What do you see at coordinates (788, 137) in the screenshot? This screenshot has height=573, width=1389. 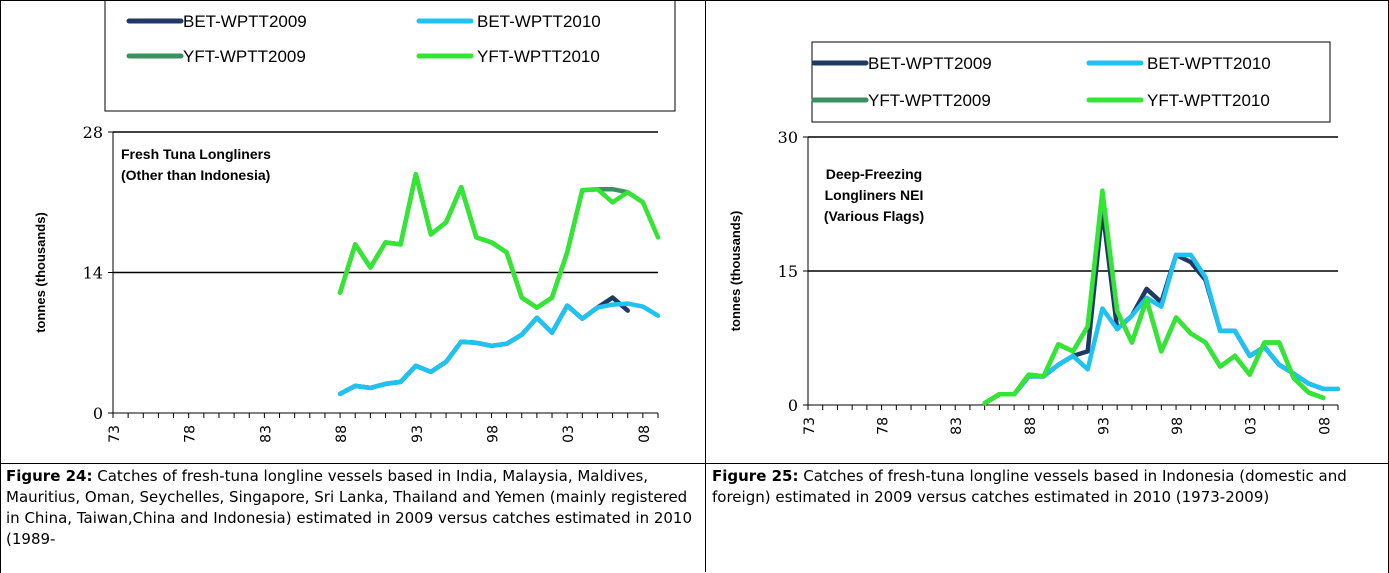 I see `y-tick-label: 30` at bounding box center [788, 137].